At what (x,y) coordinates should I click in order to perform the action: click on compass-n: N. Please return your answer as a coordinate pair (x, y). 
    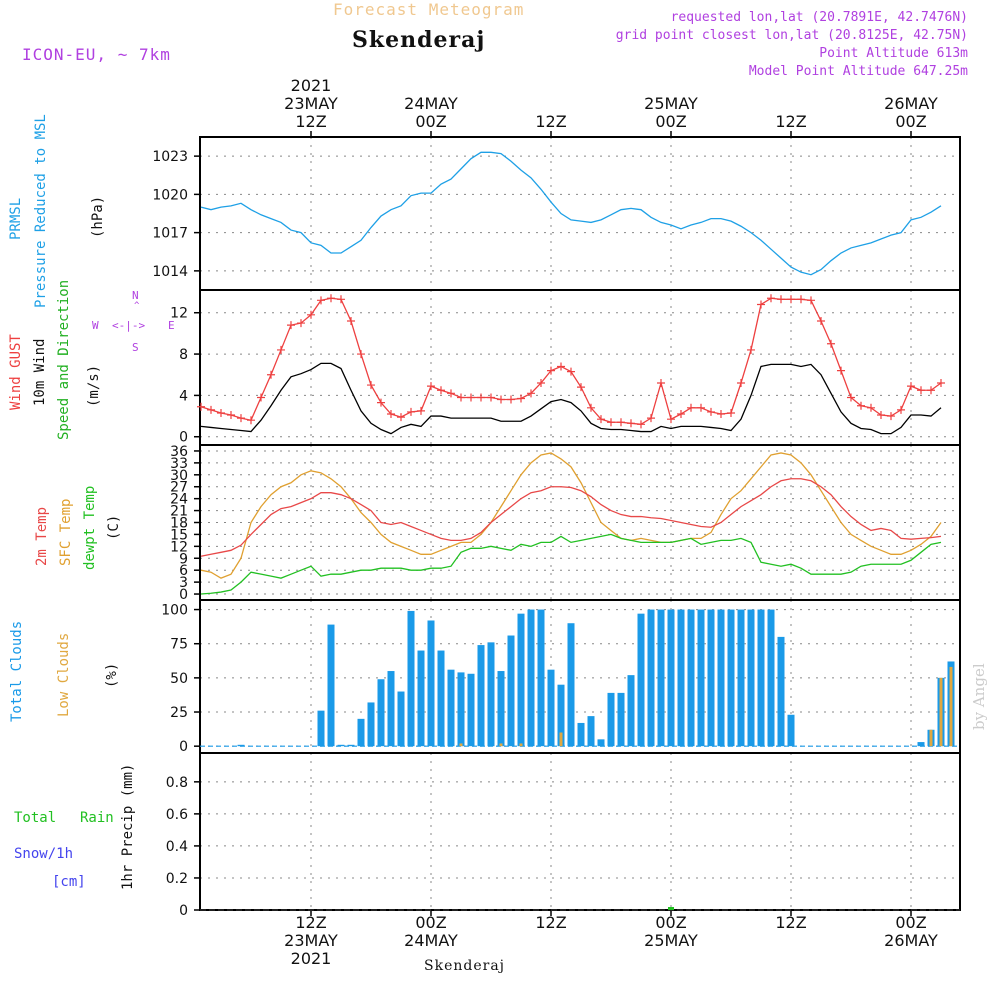
    Looking at the image, I should click on (135, 295).